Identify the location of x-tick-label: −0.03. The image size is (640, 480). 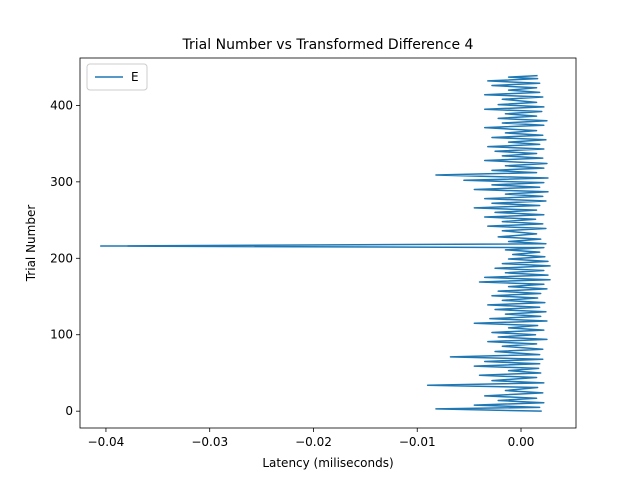
(209, 442).